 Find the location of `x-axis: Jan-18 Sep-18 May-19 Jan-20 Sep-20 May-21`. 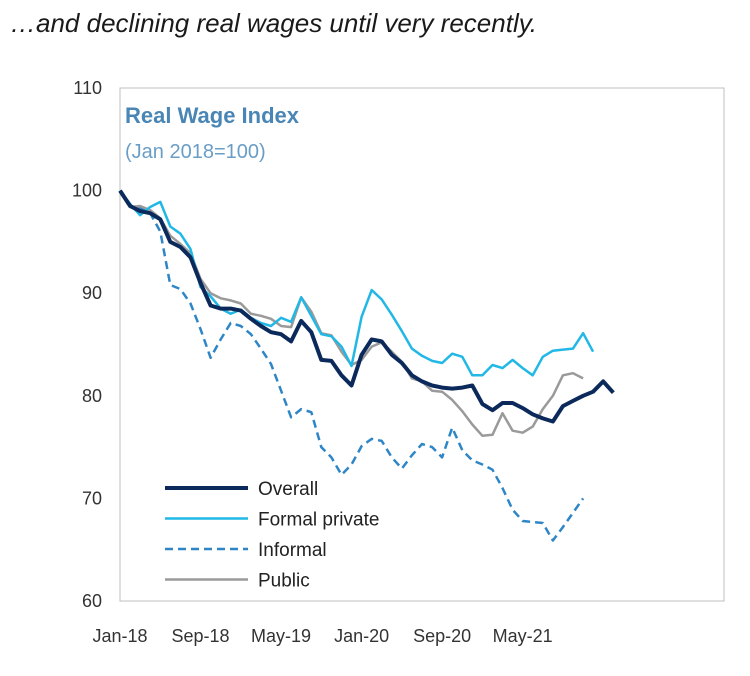

x-axis: Jan-18 Sep-18 May-19 Jan-20 Sep-20 May-21 is located at coordinates (322, 636).